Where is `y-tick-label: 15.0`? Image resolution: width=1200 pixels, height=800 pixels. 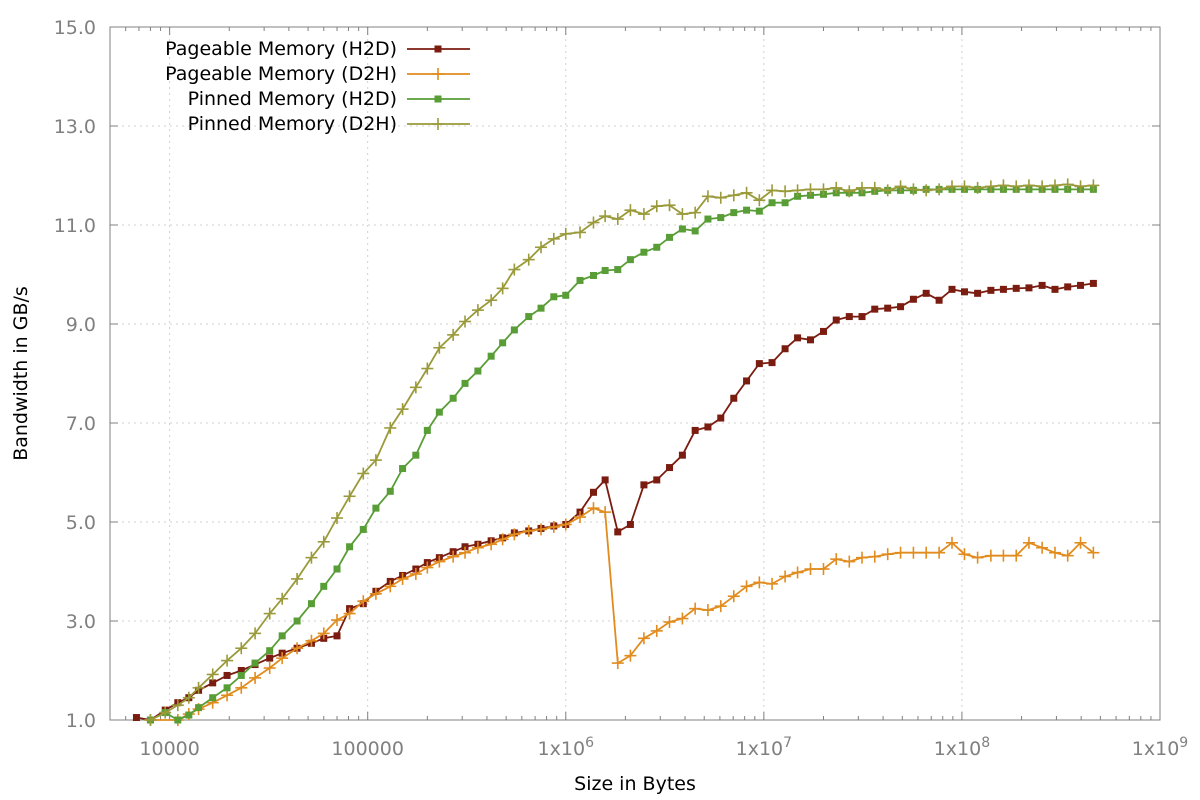
y-tick-label: 15.0 is located at coordinates (75, 28).